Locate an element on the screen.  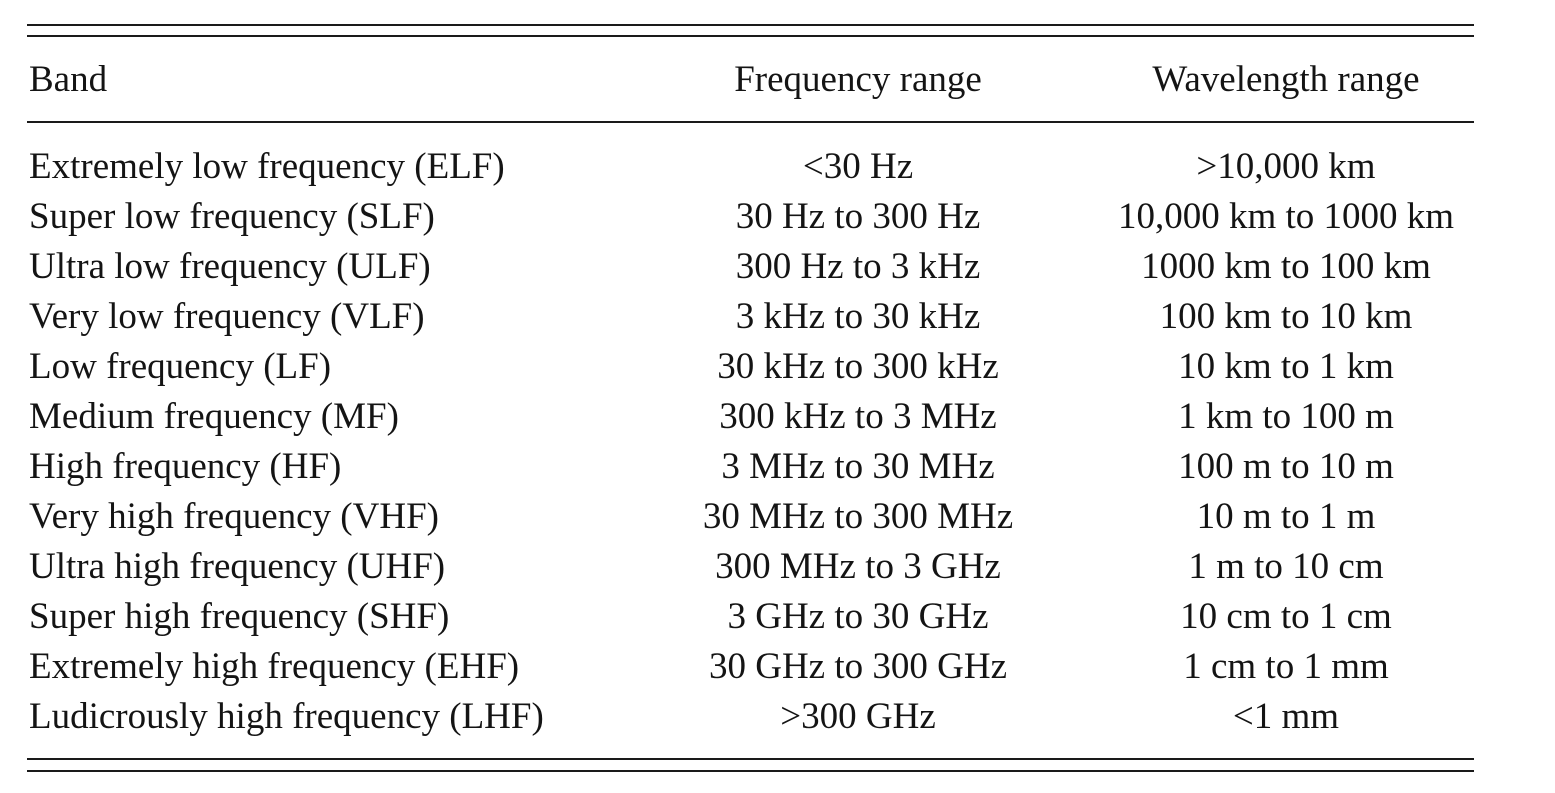
frequency-cell: 3 kHz to 30 kHz is located at coordinates (858, 316).